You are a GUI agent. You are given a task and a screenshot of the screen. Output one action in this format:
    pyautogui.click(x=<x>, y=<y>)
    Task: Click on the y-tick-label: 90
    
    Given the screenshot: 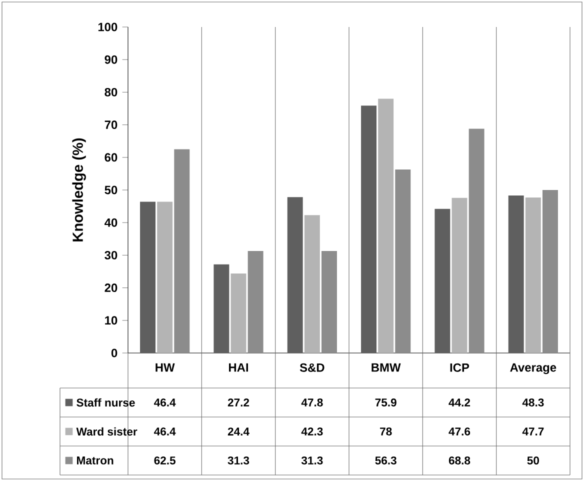 What is the action you would take?
    pyautogui.click(x=111, y=59)
    